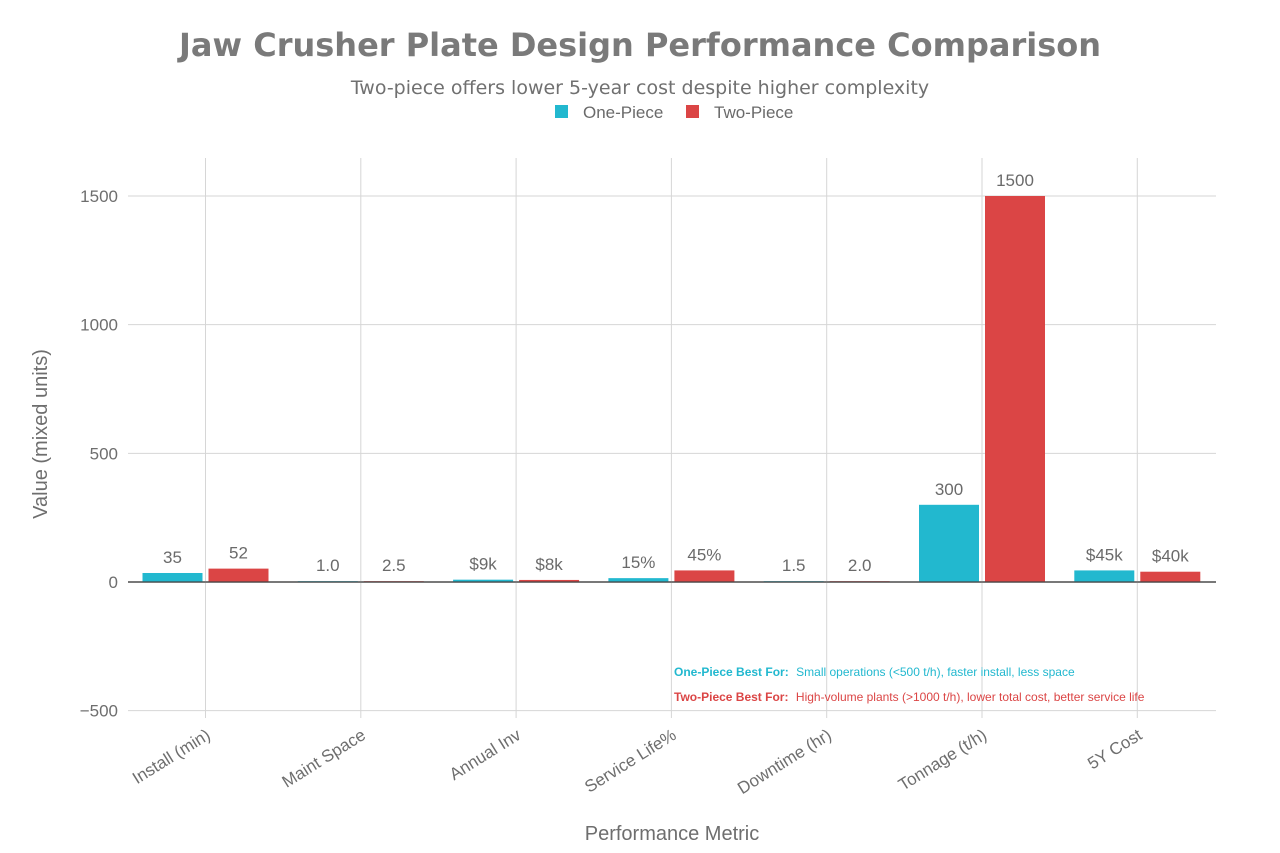 The height and width of the screenshot is (853, 1280). Describe the element at coordinates (561, 111) in the screenshot. I see `legend-swatch-one-piece` at that location.